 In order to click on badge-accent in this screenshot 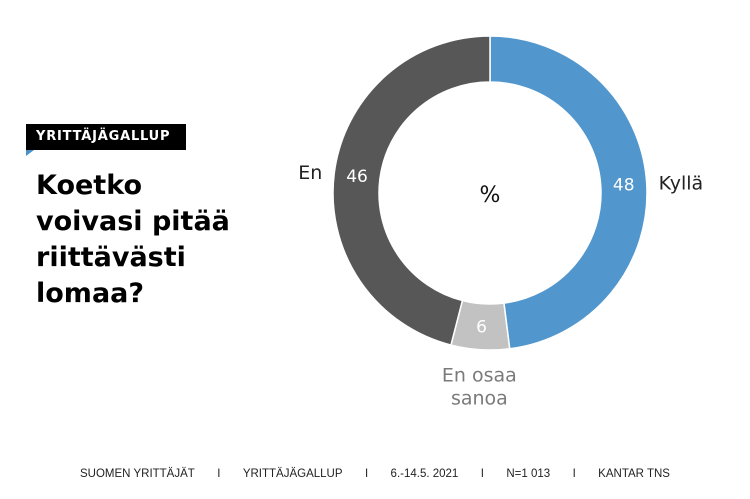, I will do `click(30, 153)`.